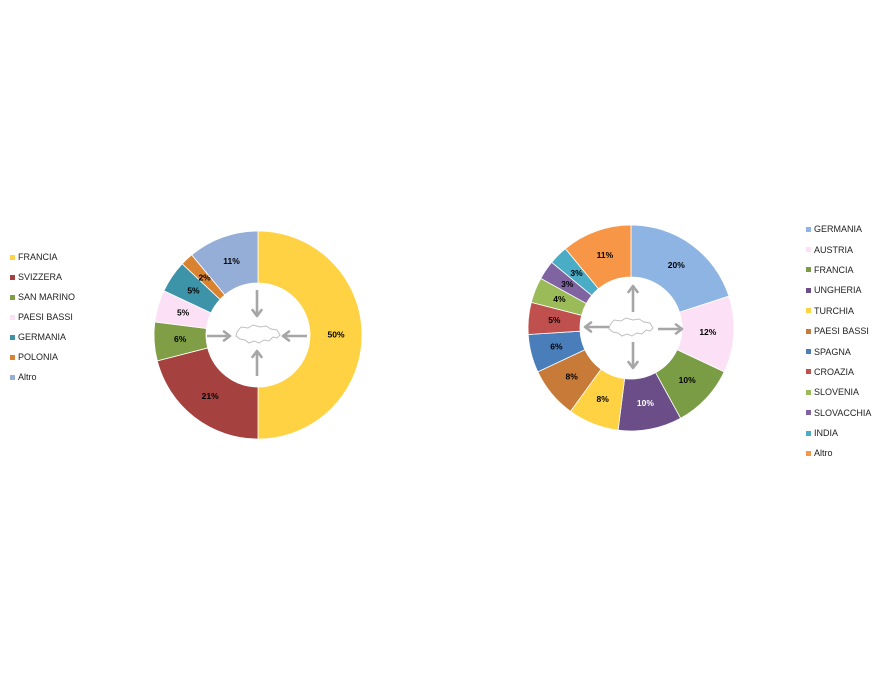  Describe the element at coordinates (38, 357) in the screenshot. I see `legend-label: POLONIA` at that location.